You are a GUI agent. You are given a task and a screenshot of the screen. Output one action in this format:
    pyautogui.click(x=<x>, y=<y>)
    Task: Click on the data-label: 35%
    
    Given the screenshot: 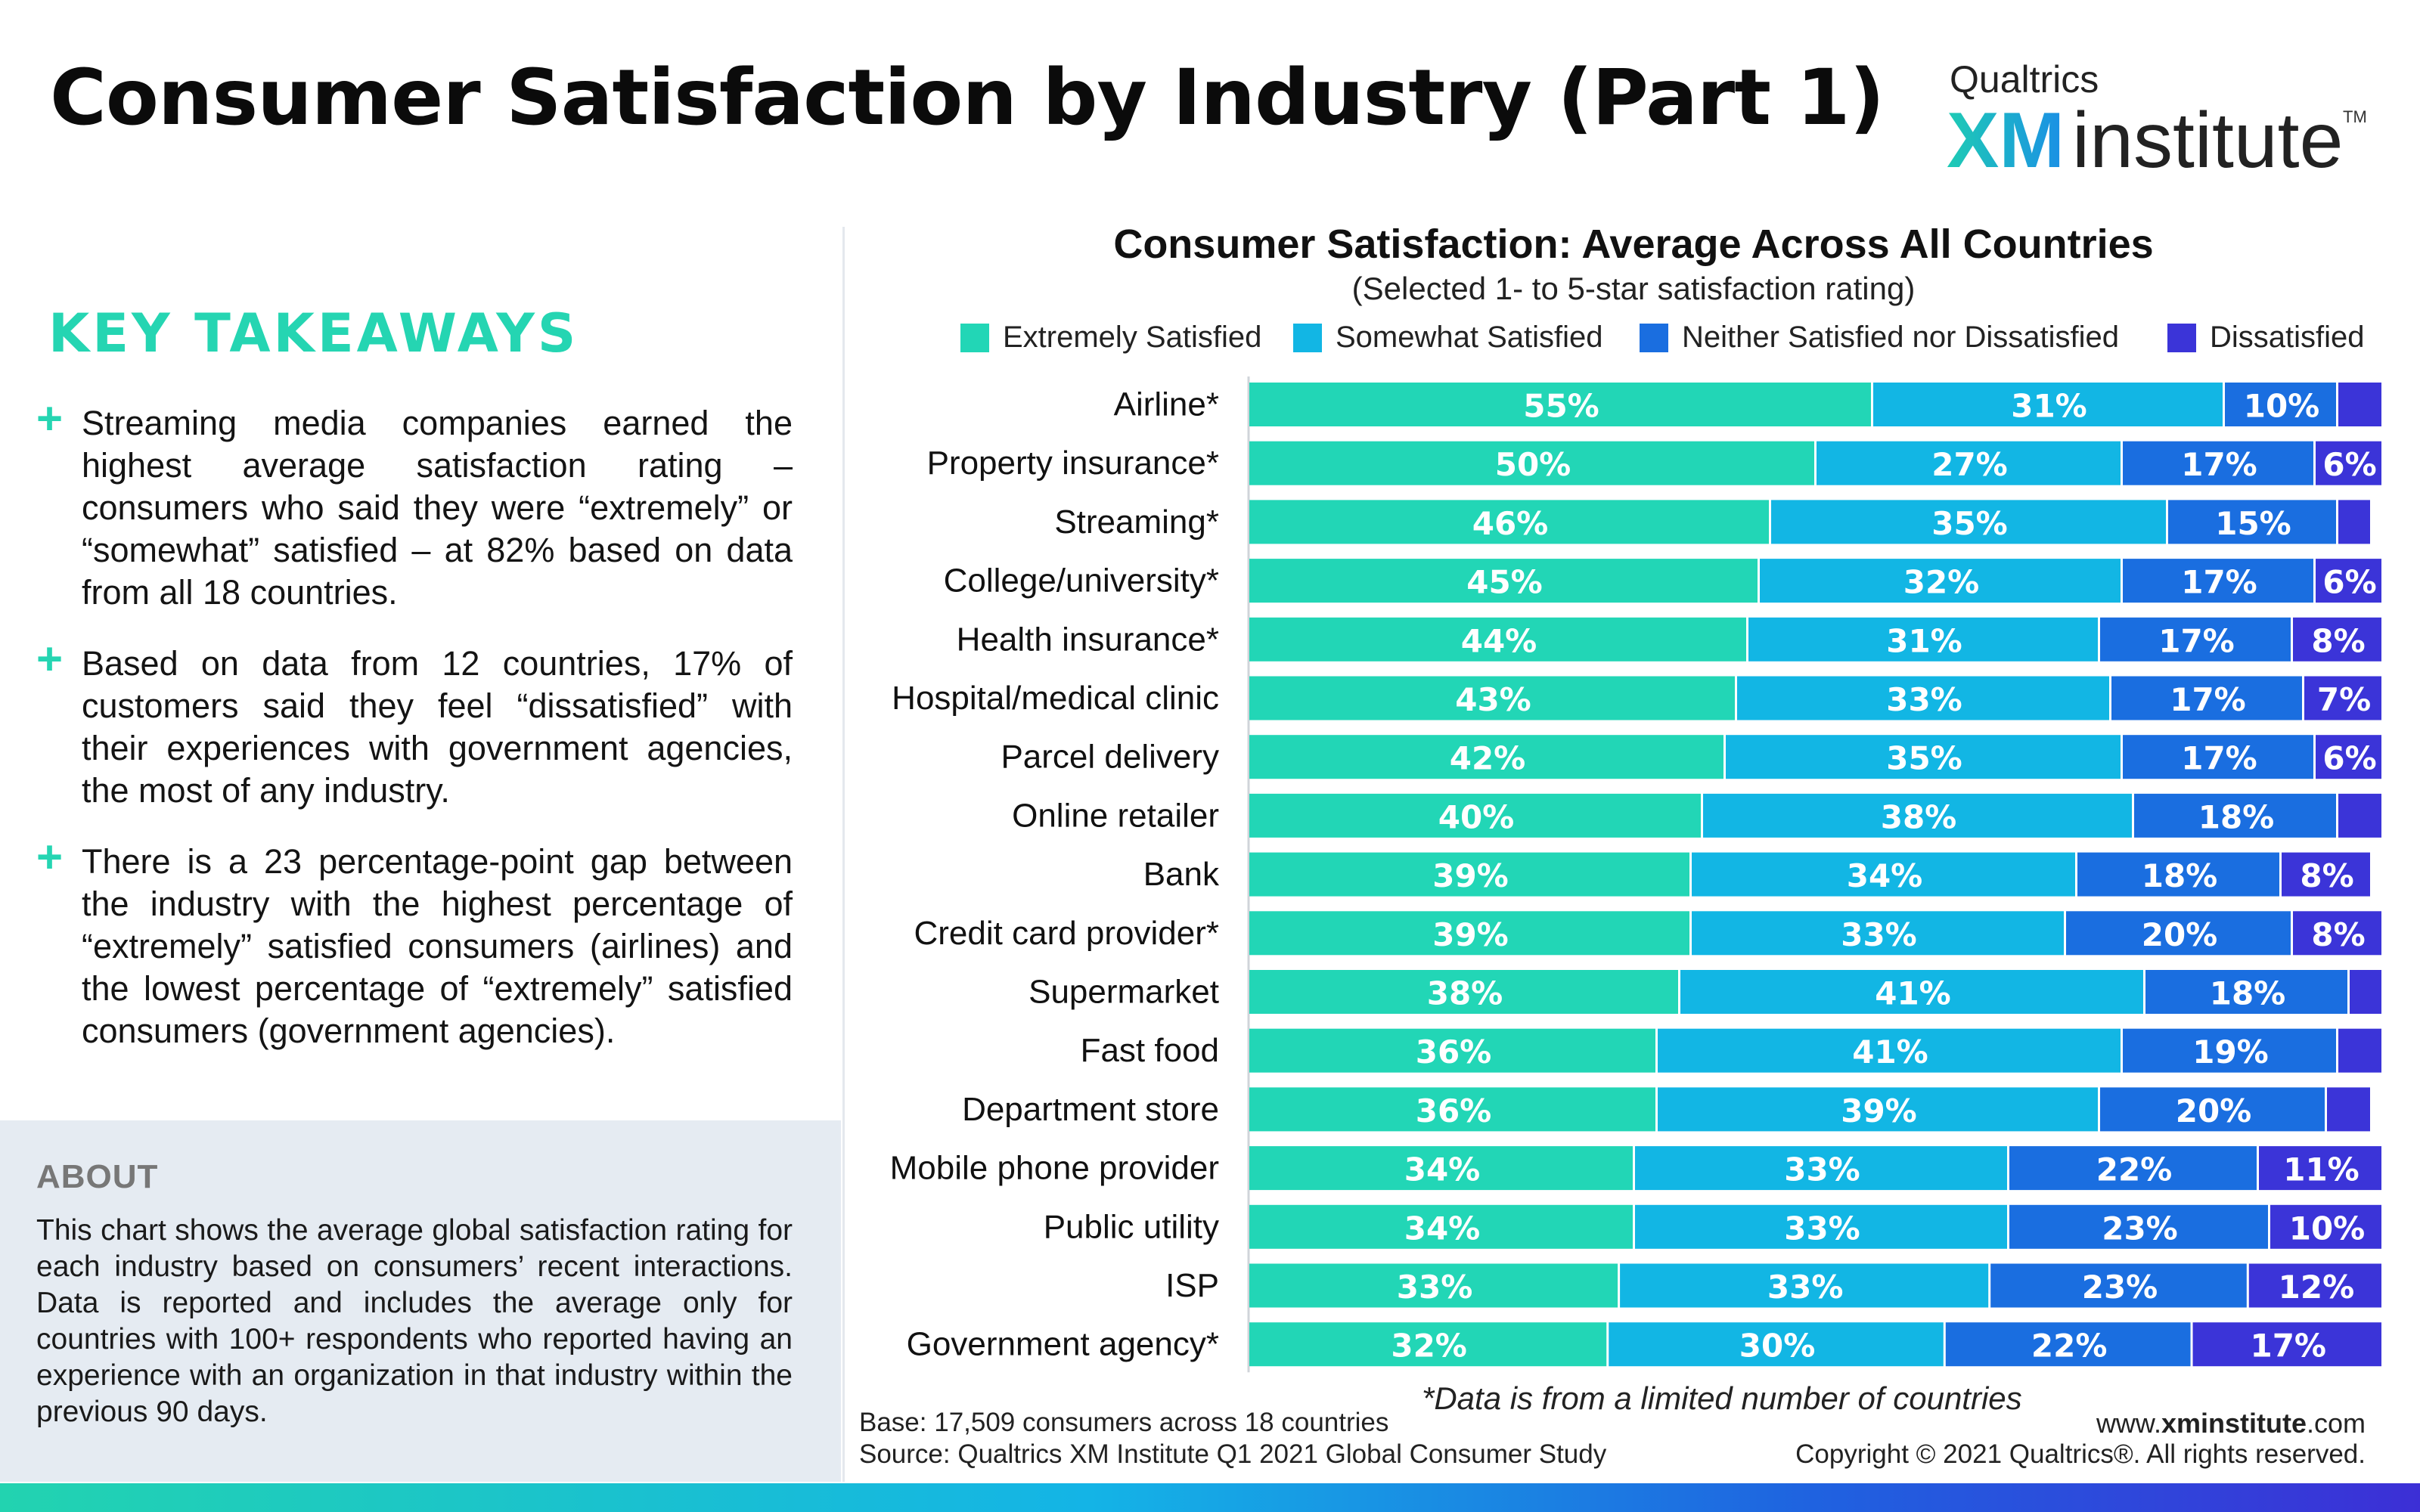 What is the action you would take?
    pyautogui.click(x=1924, y=759)
    